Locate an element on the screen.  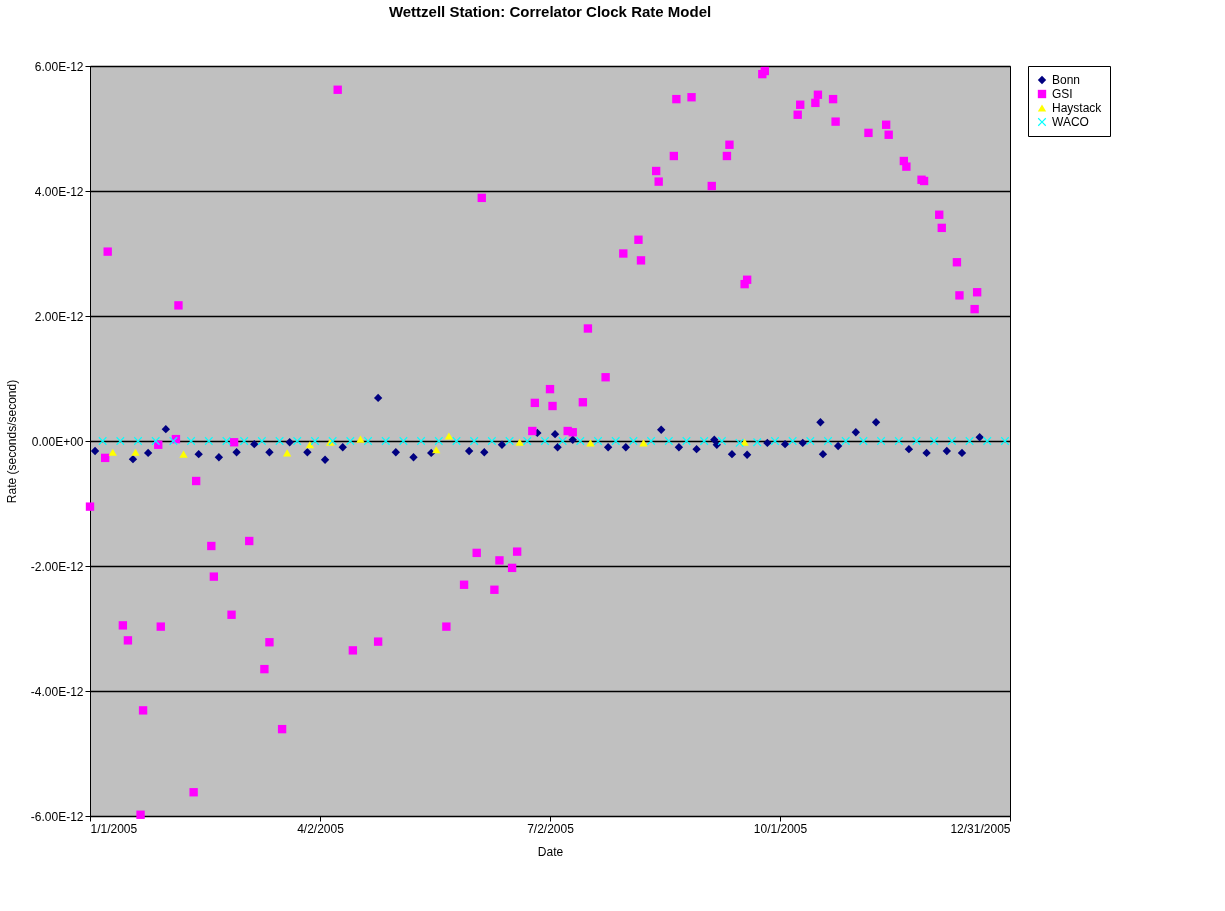
x-tick-label: 12/31/2005 is located at coordinates (980, 828).